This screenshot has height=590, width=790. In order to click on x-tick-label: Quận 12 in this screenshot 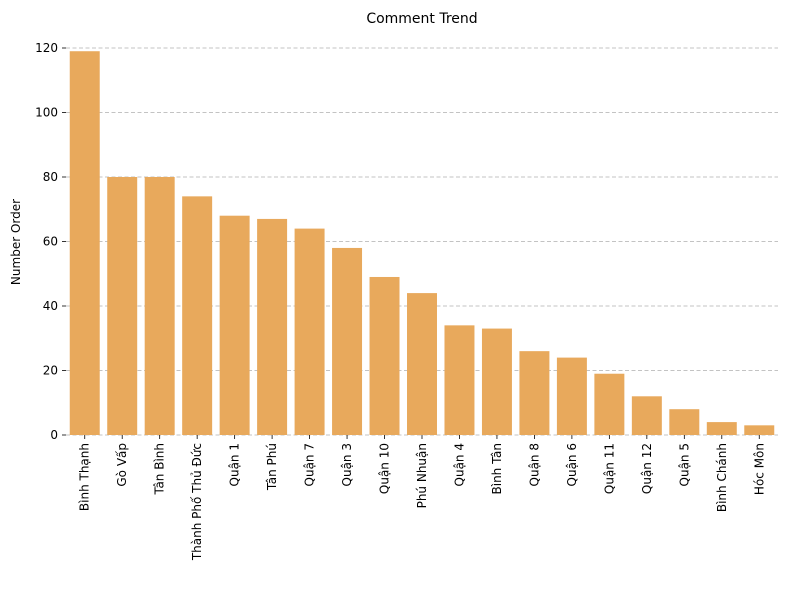, I will do `click(647, 468)`.